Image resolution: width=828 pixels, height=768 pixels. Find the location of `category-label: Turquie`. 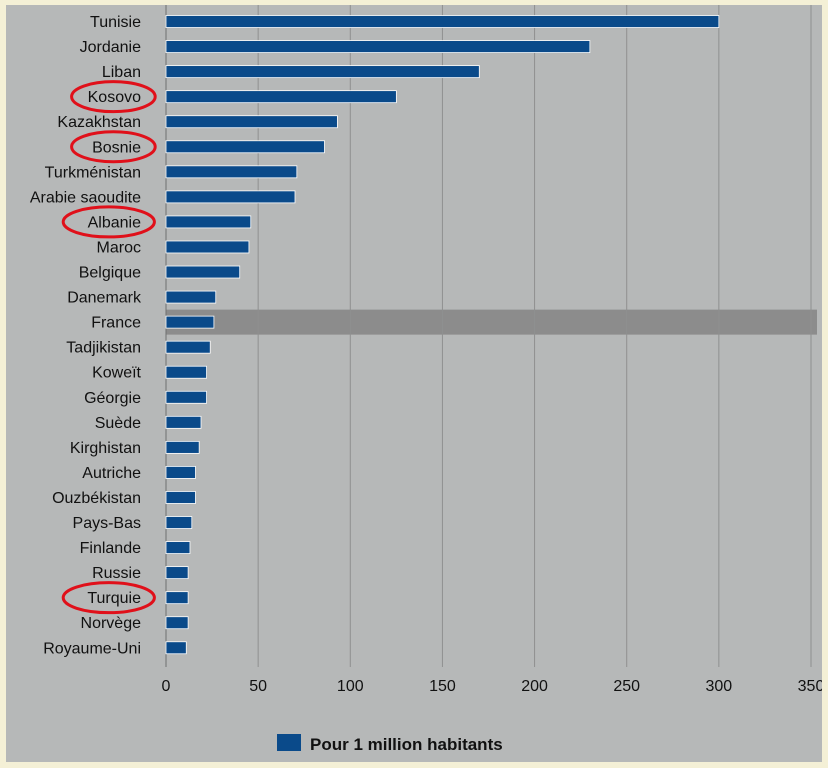

category-label: Turquie is located at coordinates (114, 598).